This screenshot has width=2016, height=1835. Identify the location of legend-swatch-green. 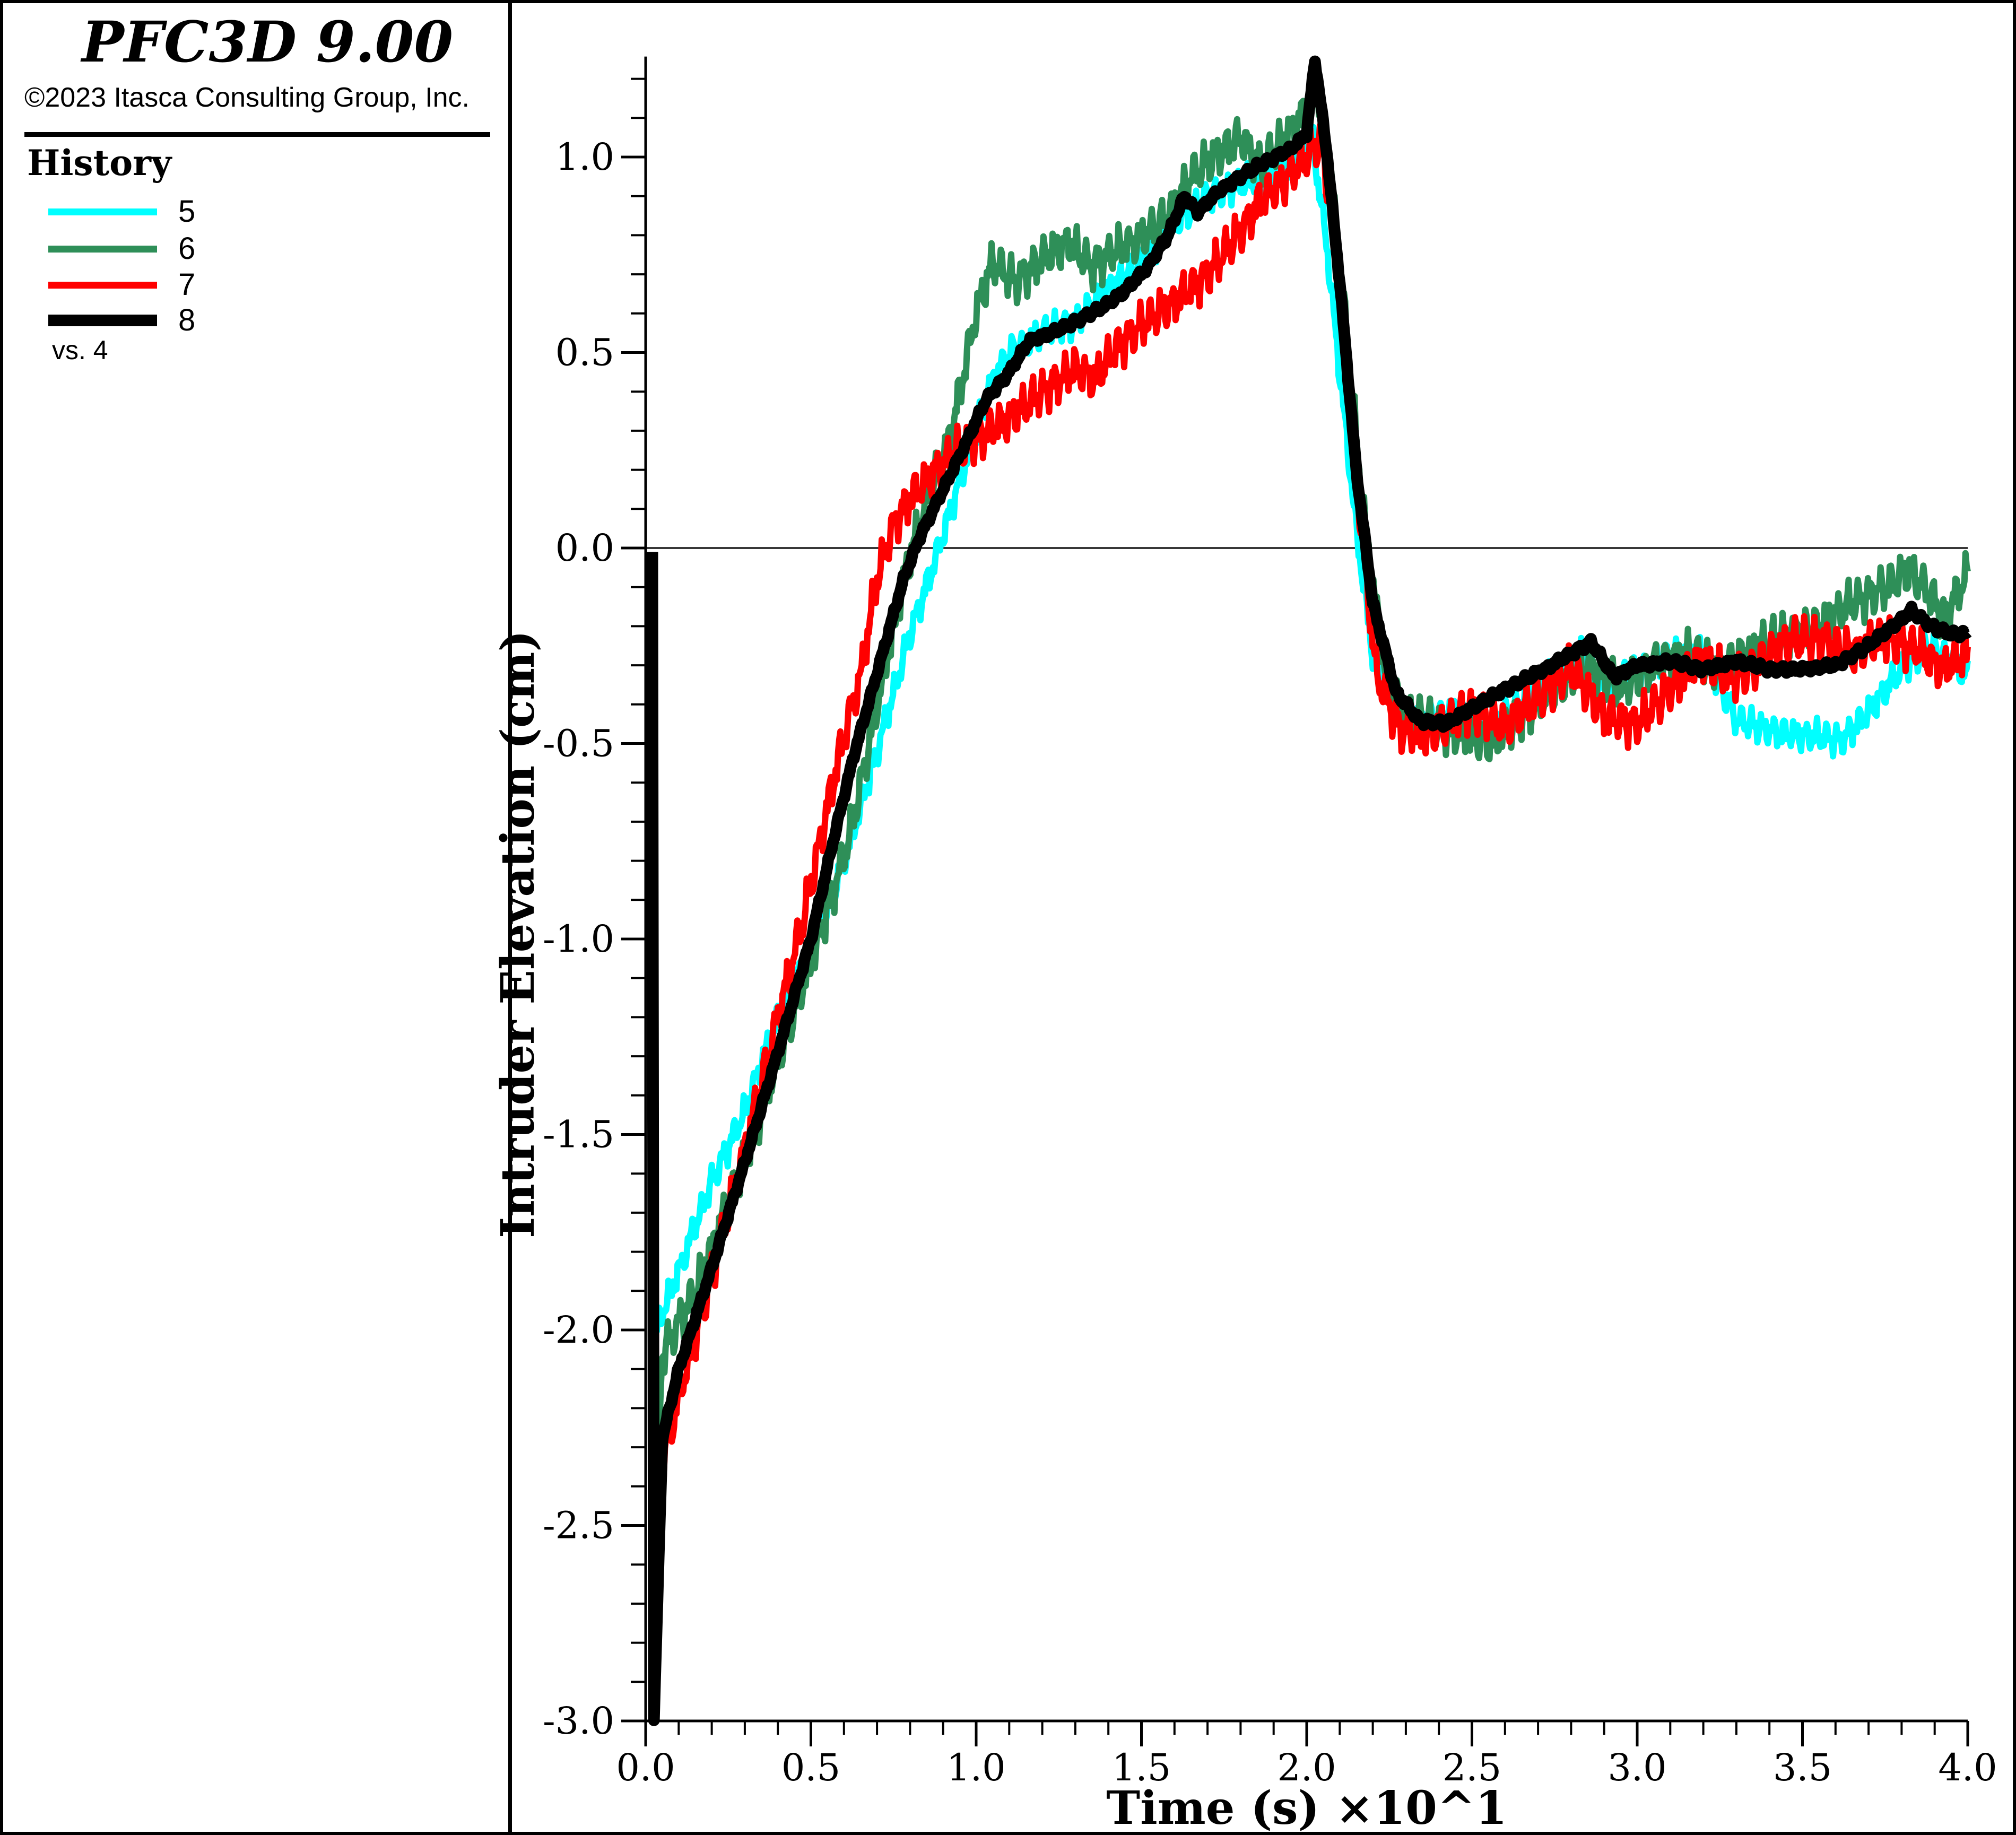
(103, 249).